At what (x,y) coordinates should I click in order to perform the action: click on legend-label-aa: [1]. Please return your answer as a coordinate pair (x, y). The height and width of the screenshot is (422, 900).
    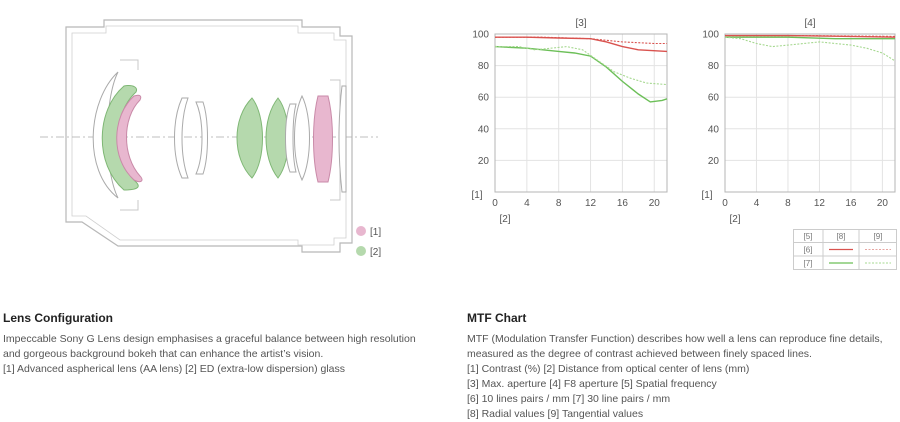
    Looking at the image, I should click on (375, 232).